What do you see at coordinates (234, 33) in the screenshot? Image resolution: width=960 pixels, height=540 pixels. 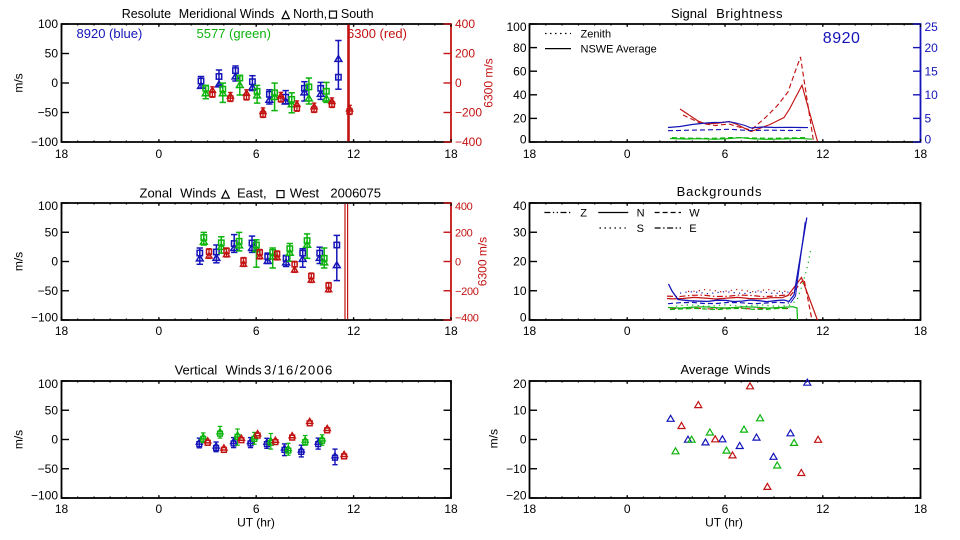 I see `svg-text: 5577 (green)` at bounding box center [234, 33].